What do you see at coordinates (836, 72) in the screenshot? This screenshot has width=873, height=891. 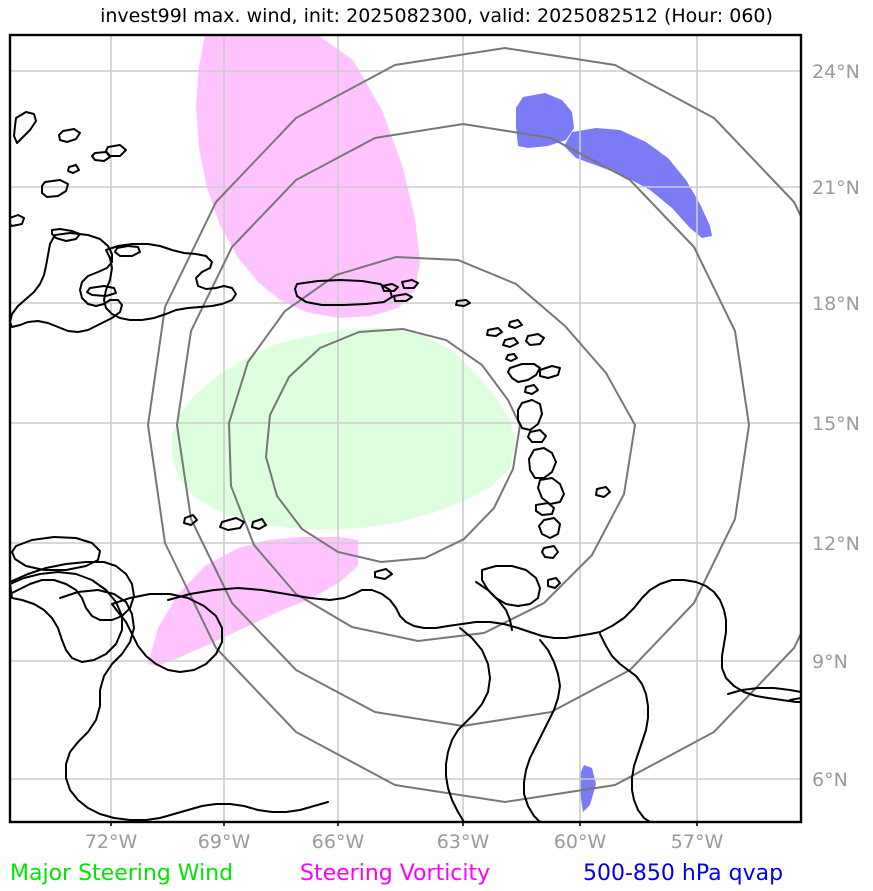 I see `ytick-label-24: 24°N` at bounding box center [836, 72].